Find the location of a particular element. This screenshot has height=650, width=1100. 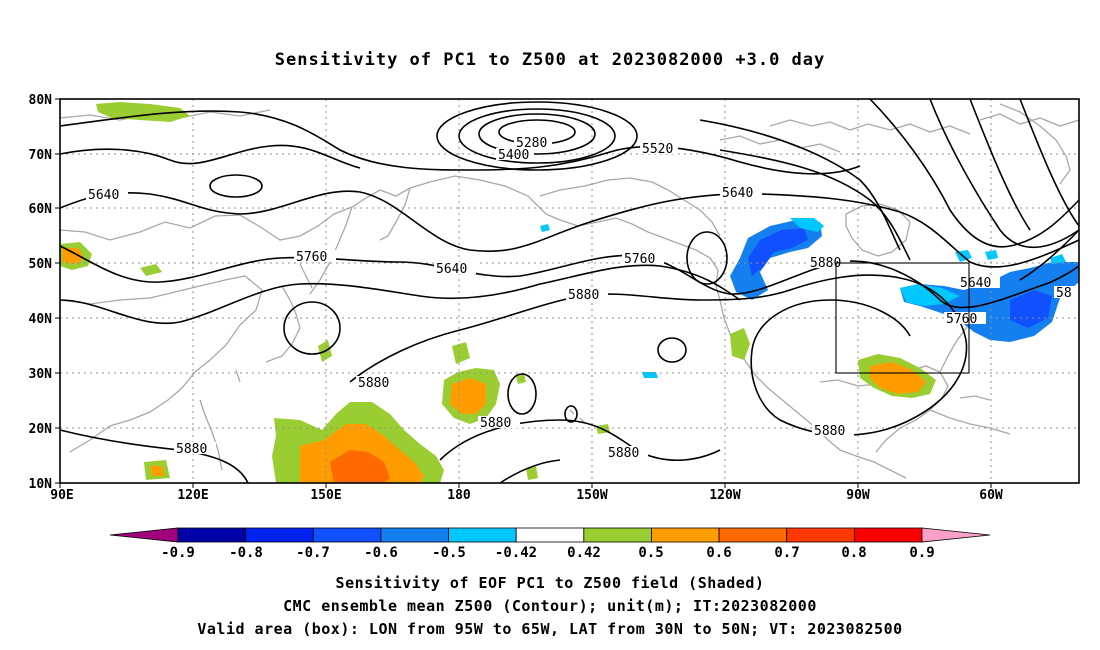

contour-label-5640-east: 5640 is located at coordinates (975, 283).